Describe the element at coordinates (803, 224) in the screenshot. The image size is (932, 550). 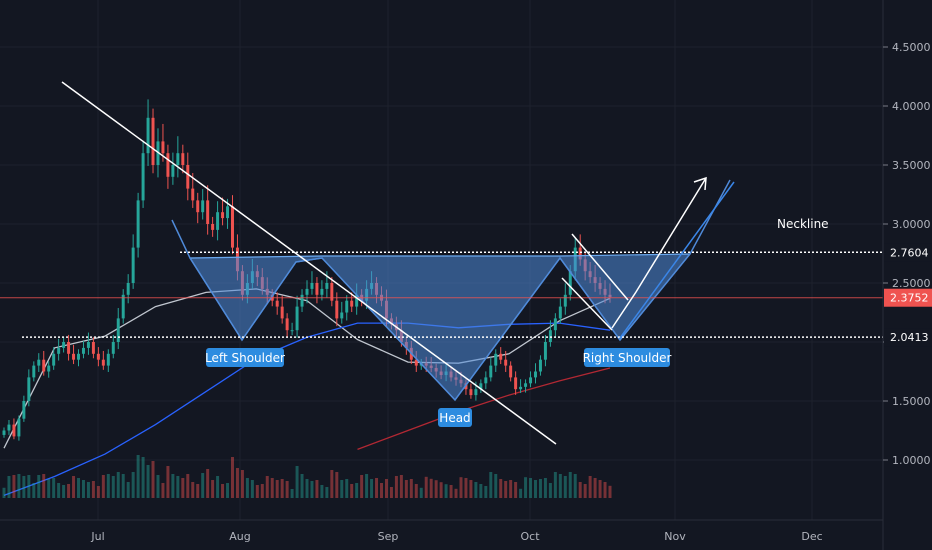
I see `neckline-label: Neckline` at that location.